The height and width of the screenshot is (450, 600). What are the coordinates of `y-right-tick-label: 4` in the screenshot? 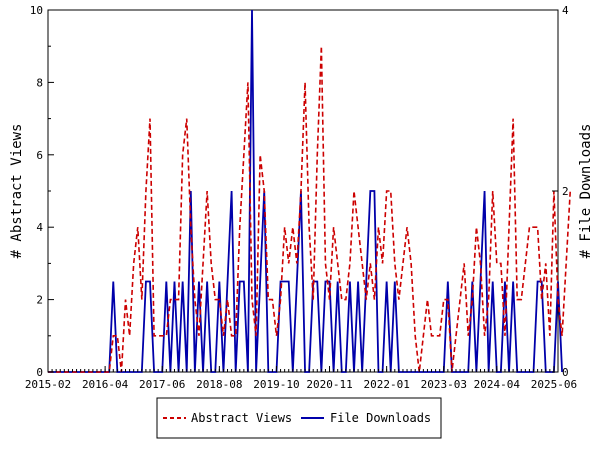 It's located at (565, 10).